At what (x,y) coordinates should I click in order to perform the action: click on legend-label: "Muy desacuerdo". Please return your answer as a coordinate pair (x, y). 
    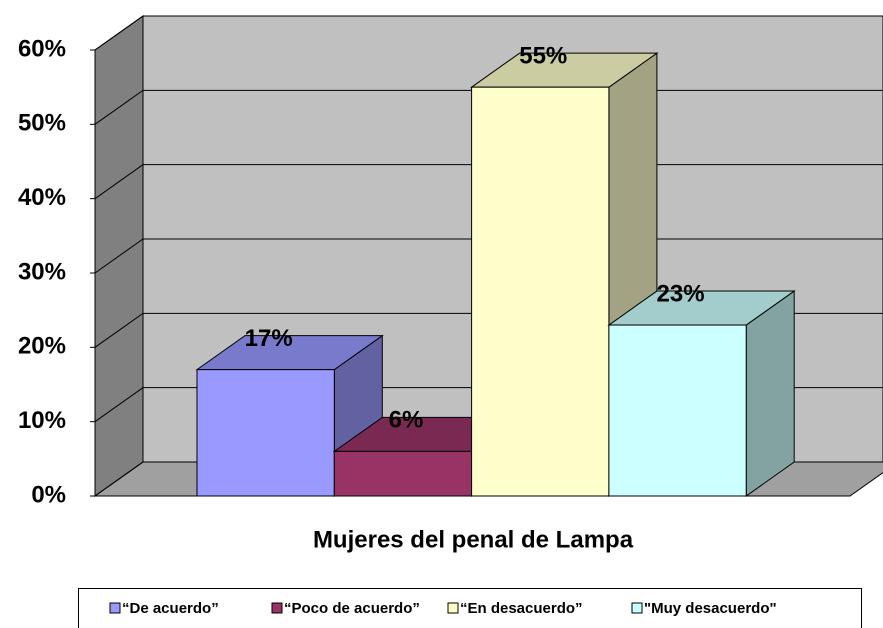
    Looking at the image, I should click on (710, 608).